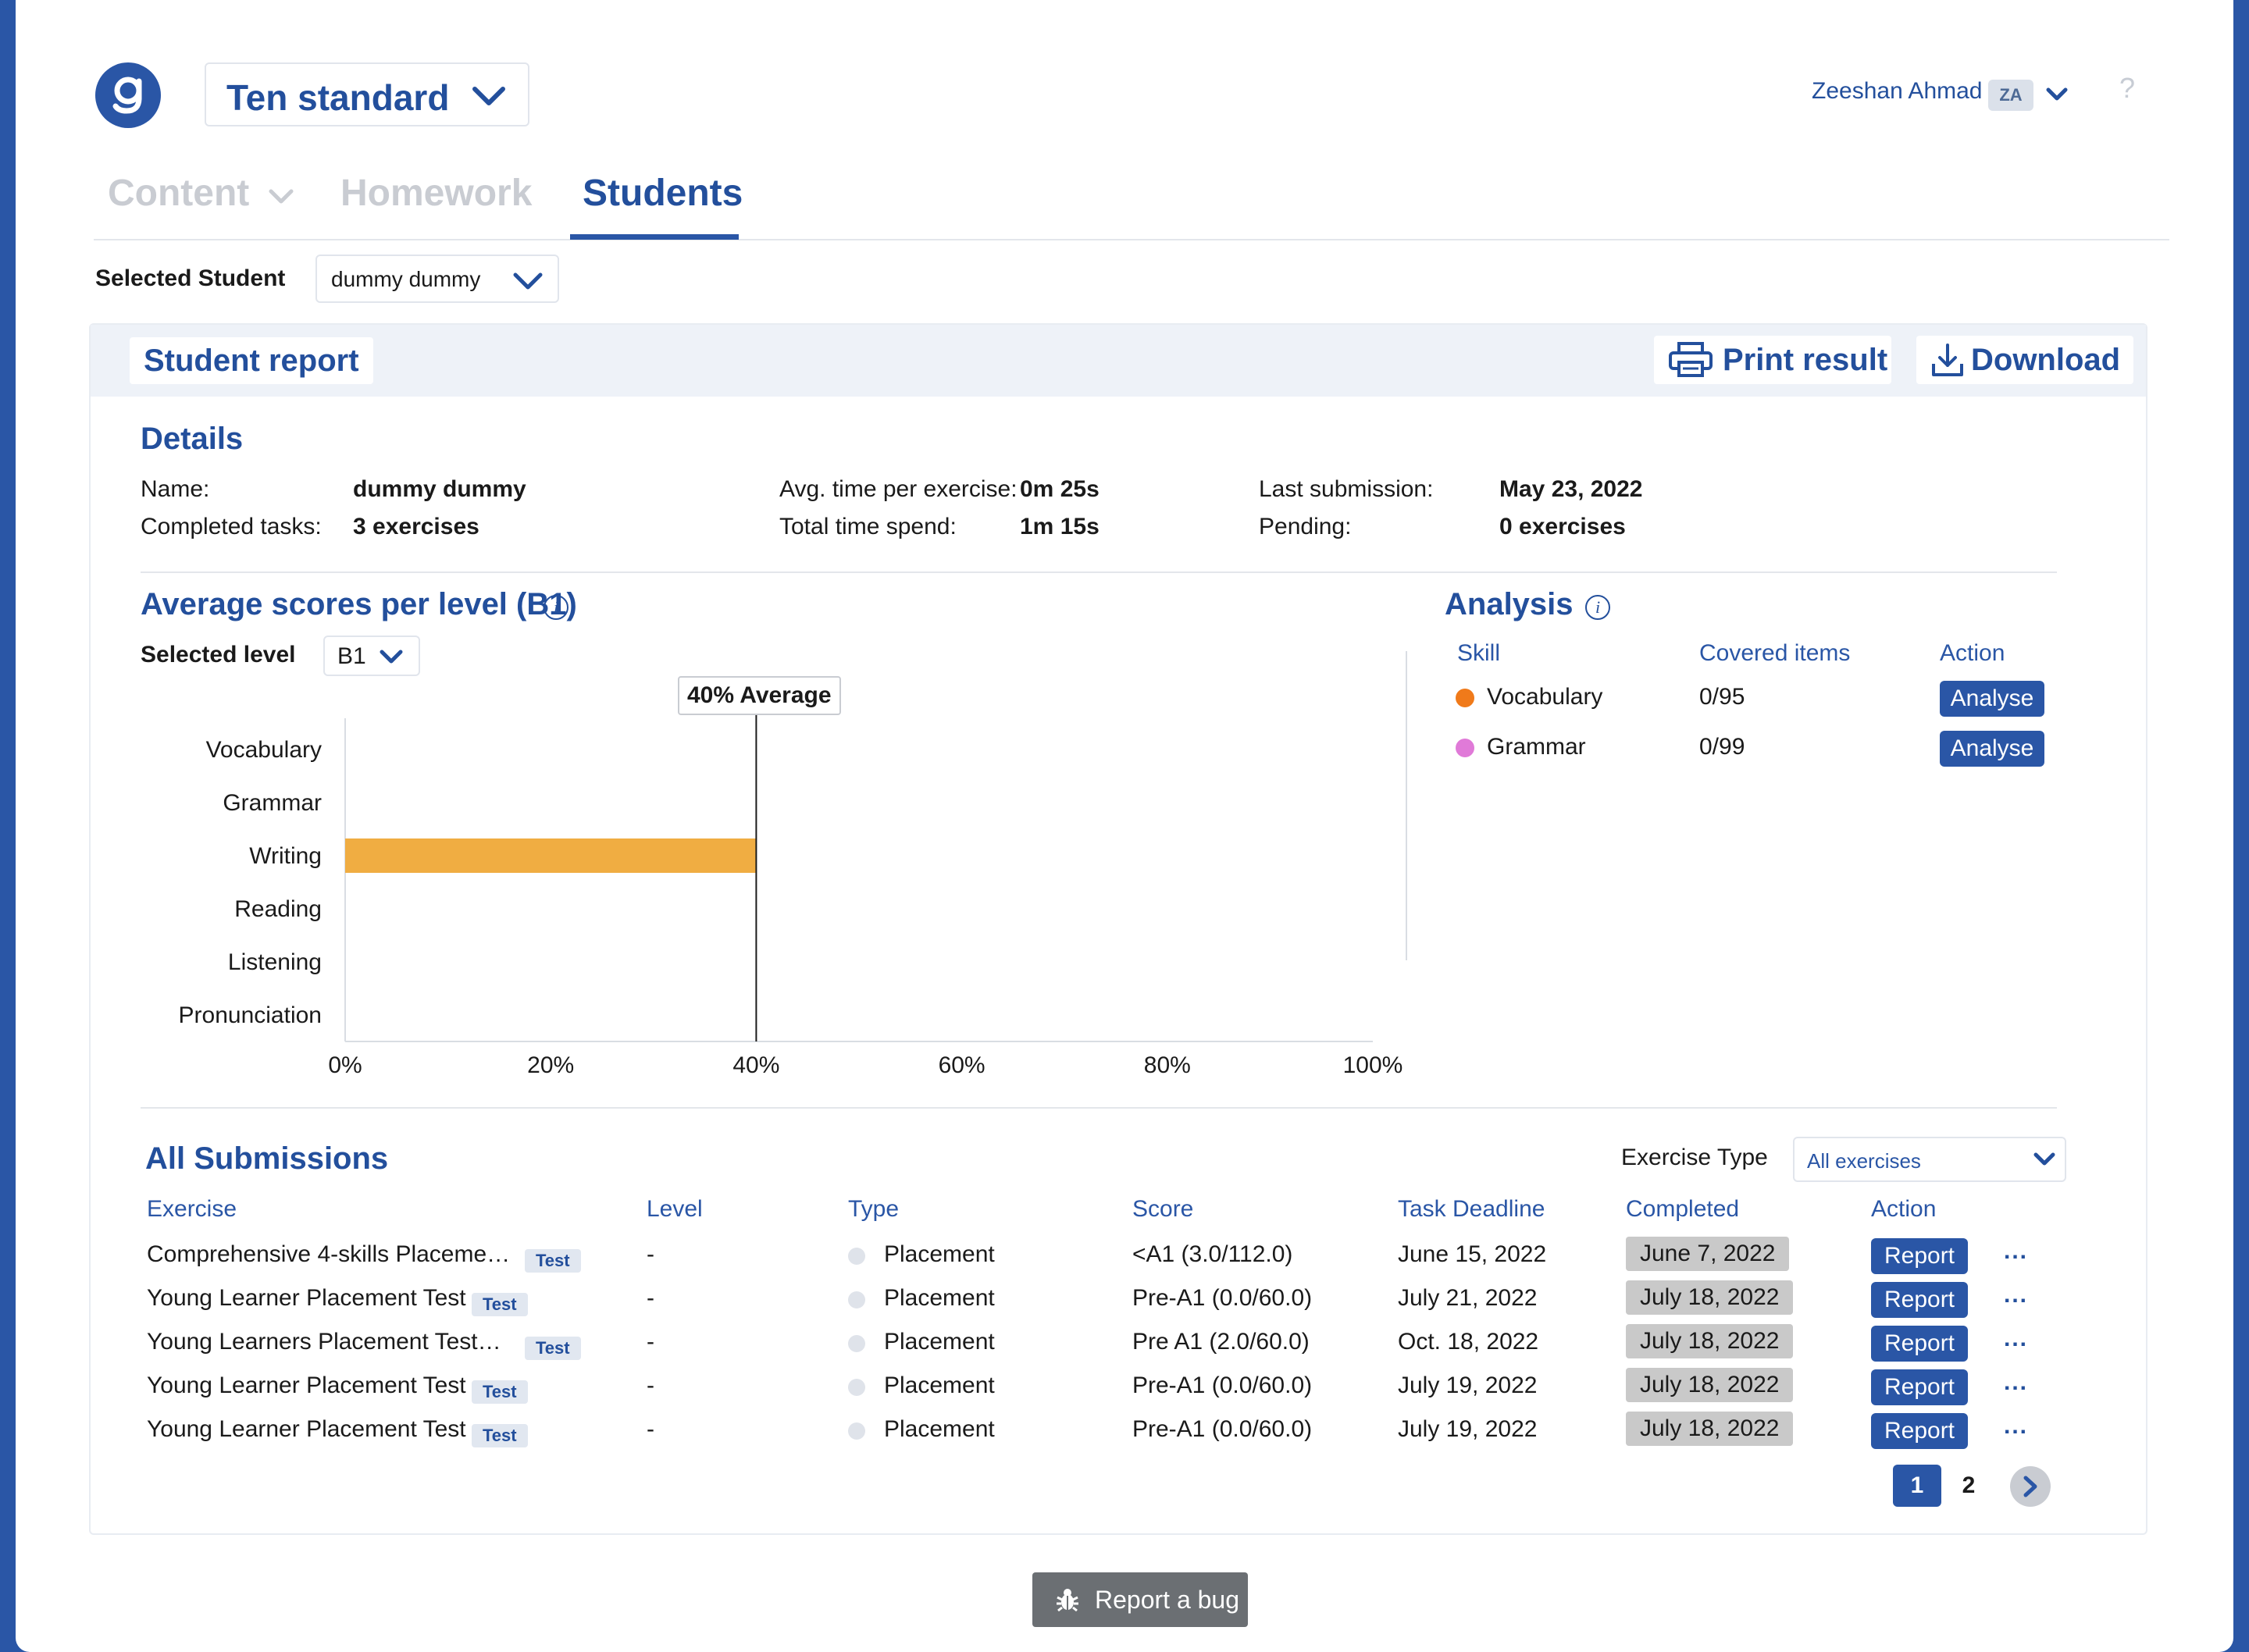 The height and width of the screenshot is (1652, 2249). I want to click on col-exercise: Exercise, so click(192, 1209).